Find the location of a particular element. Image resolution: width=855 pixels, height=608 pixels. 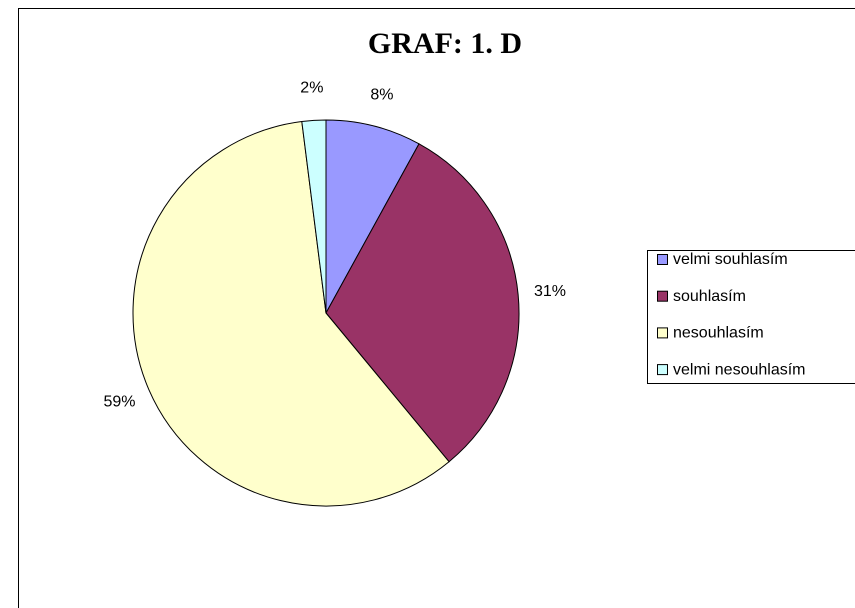

legend-box is located at coordinates (751, 317).